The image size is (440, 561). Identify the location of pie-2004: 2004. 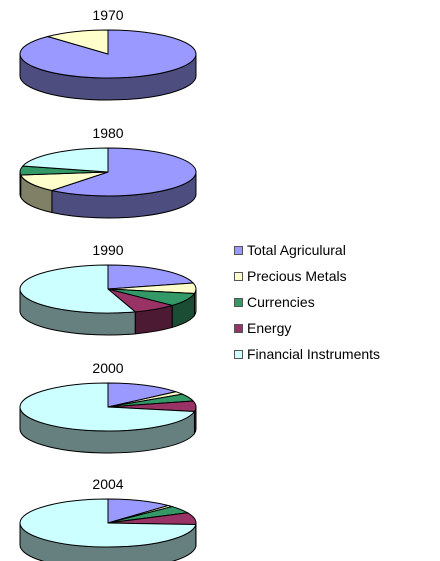
(108, 518).